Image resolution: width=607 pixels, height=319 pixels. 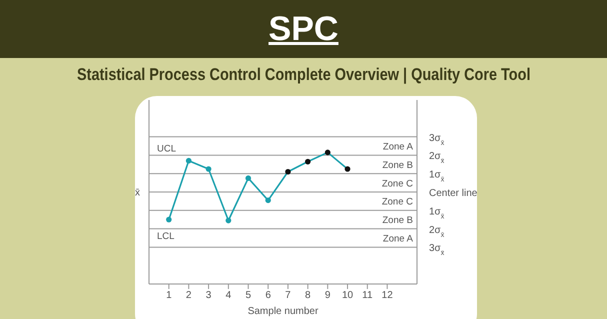 I want to click on x-tick-label: 11, so click(x=367, y=296).